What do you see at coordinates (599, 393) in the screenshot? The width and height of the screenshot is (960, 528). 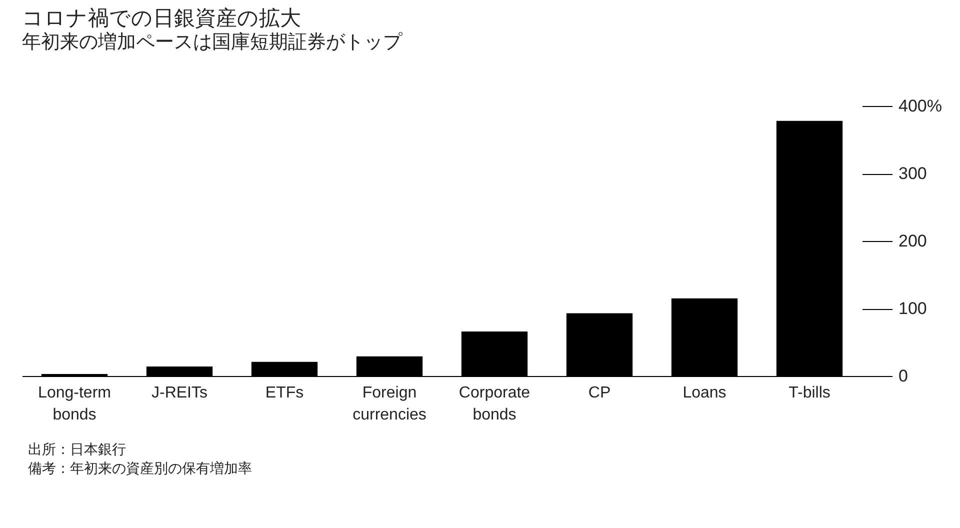 I see `x-tick-label: CP` at bounding box center [599, 393].